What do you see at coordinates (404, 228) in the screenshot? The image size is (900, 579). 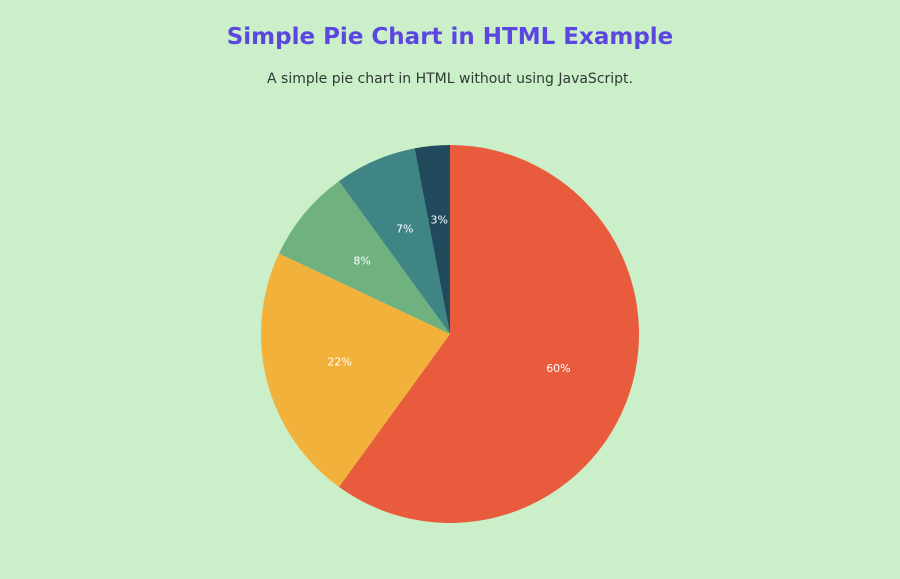 I see `pie-slice-label-4: 7%` at bounding box center [404, 228].